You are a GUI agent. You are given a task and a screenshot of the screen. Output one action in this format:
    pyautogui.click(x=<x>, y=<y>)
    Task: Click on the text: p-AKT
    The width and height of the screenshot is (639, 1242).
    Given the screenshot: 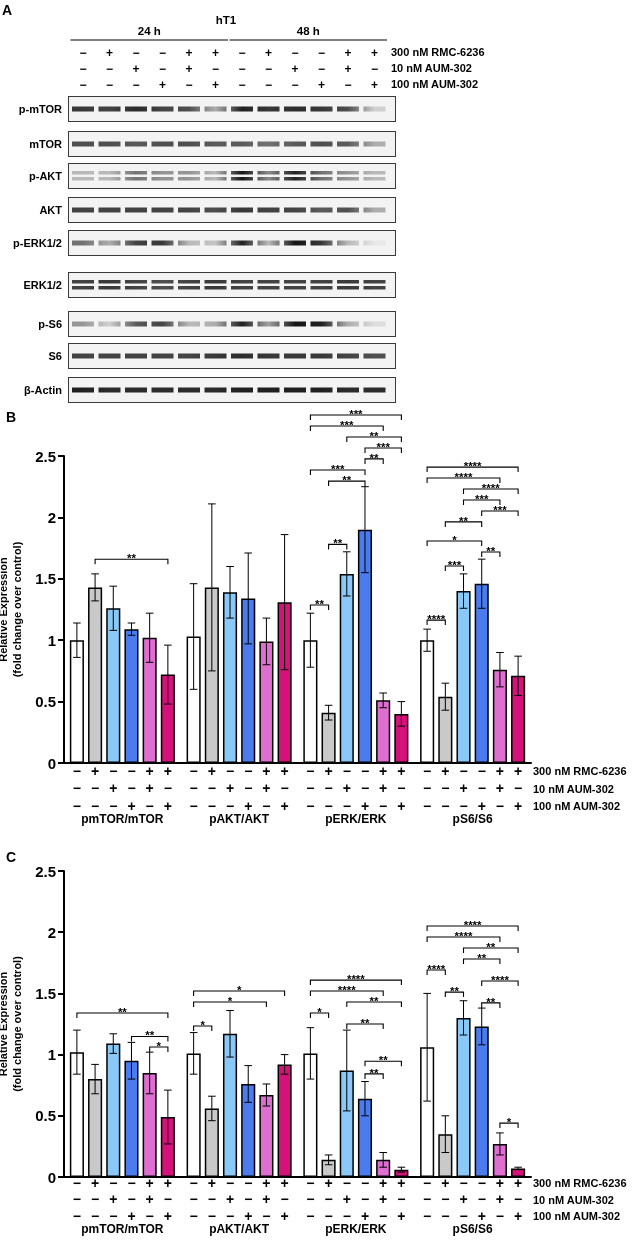 What is the action you would take?
    pyautogui.click(x=46, y=176)
    